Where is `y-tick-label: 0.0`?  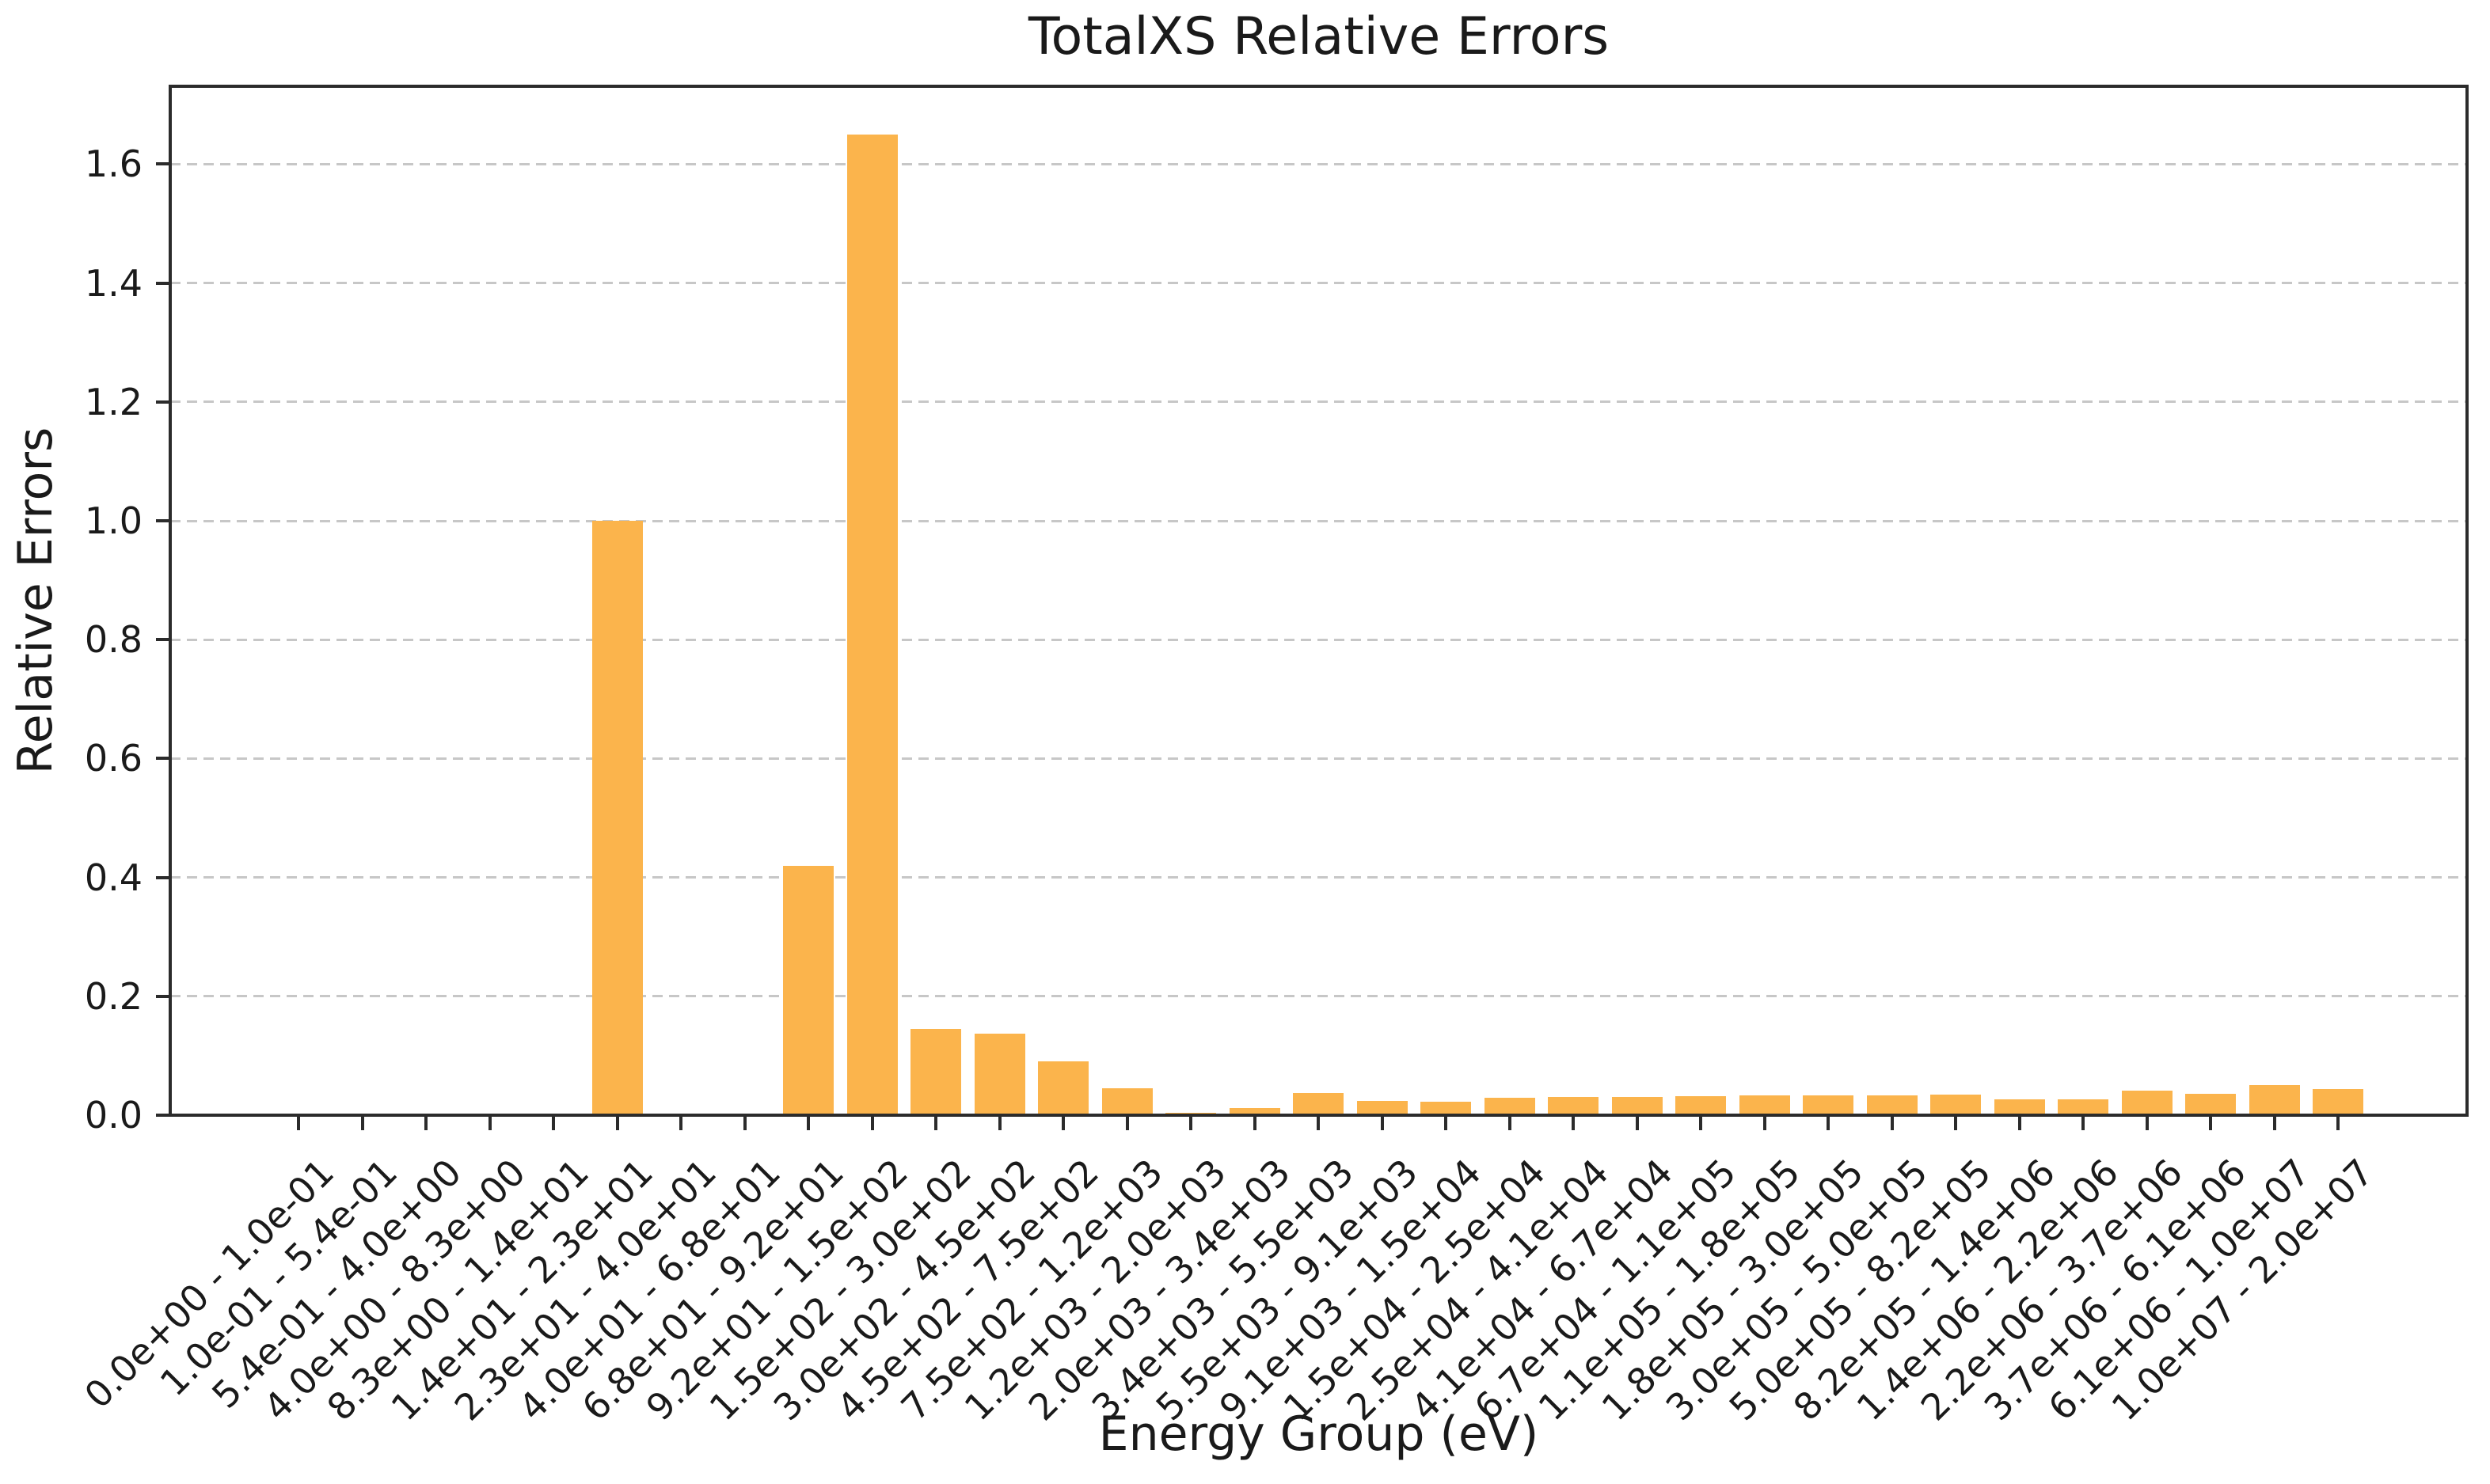 y-tick-label: 0.0 is located at coordinates (113, 1115).